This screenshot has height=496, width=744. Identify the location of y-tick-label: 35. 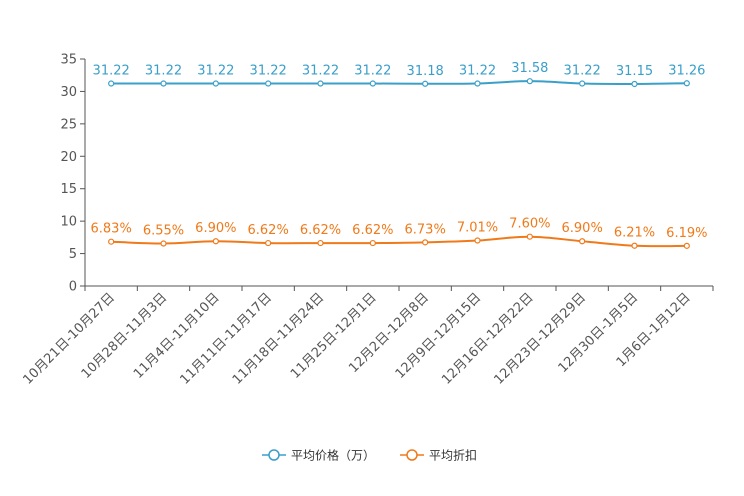
(68, 60).